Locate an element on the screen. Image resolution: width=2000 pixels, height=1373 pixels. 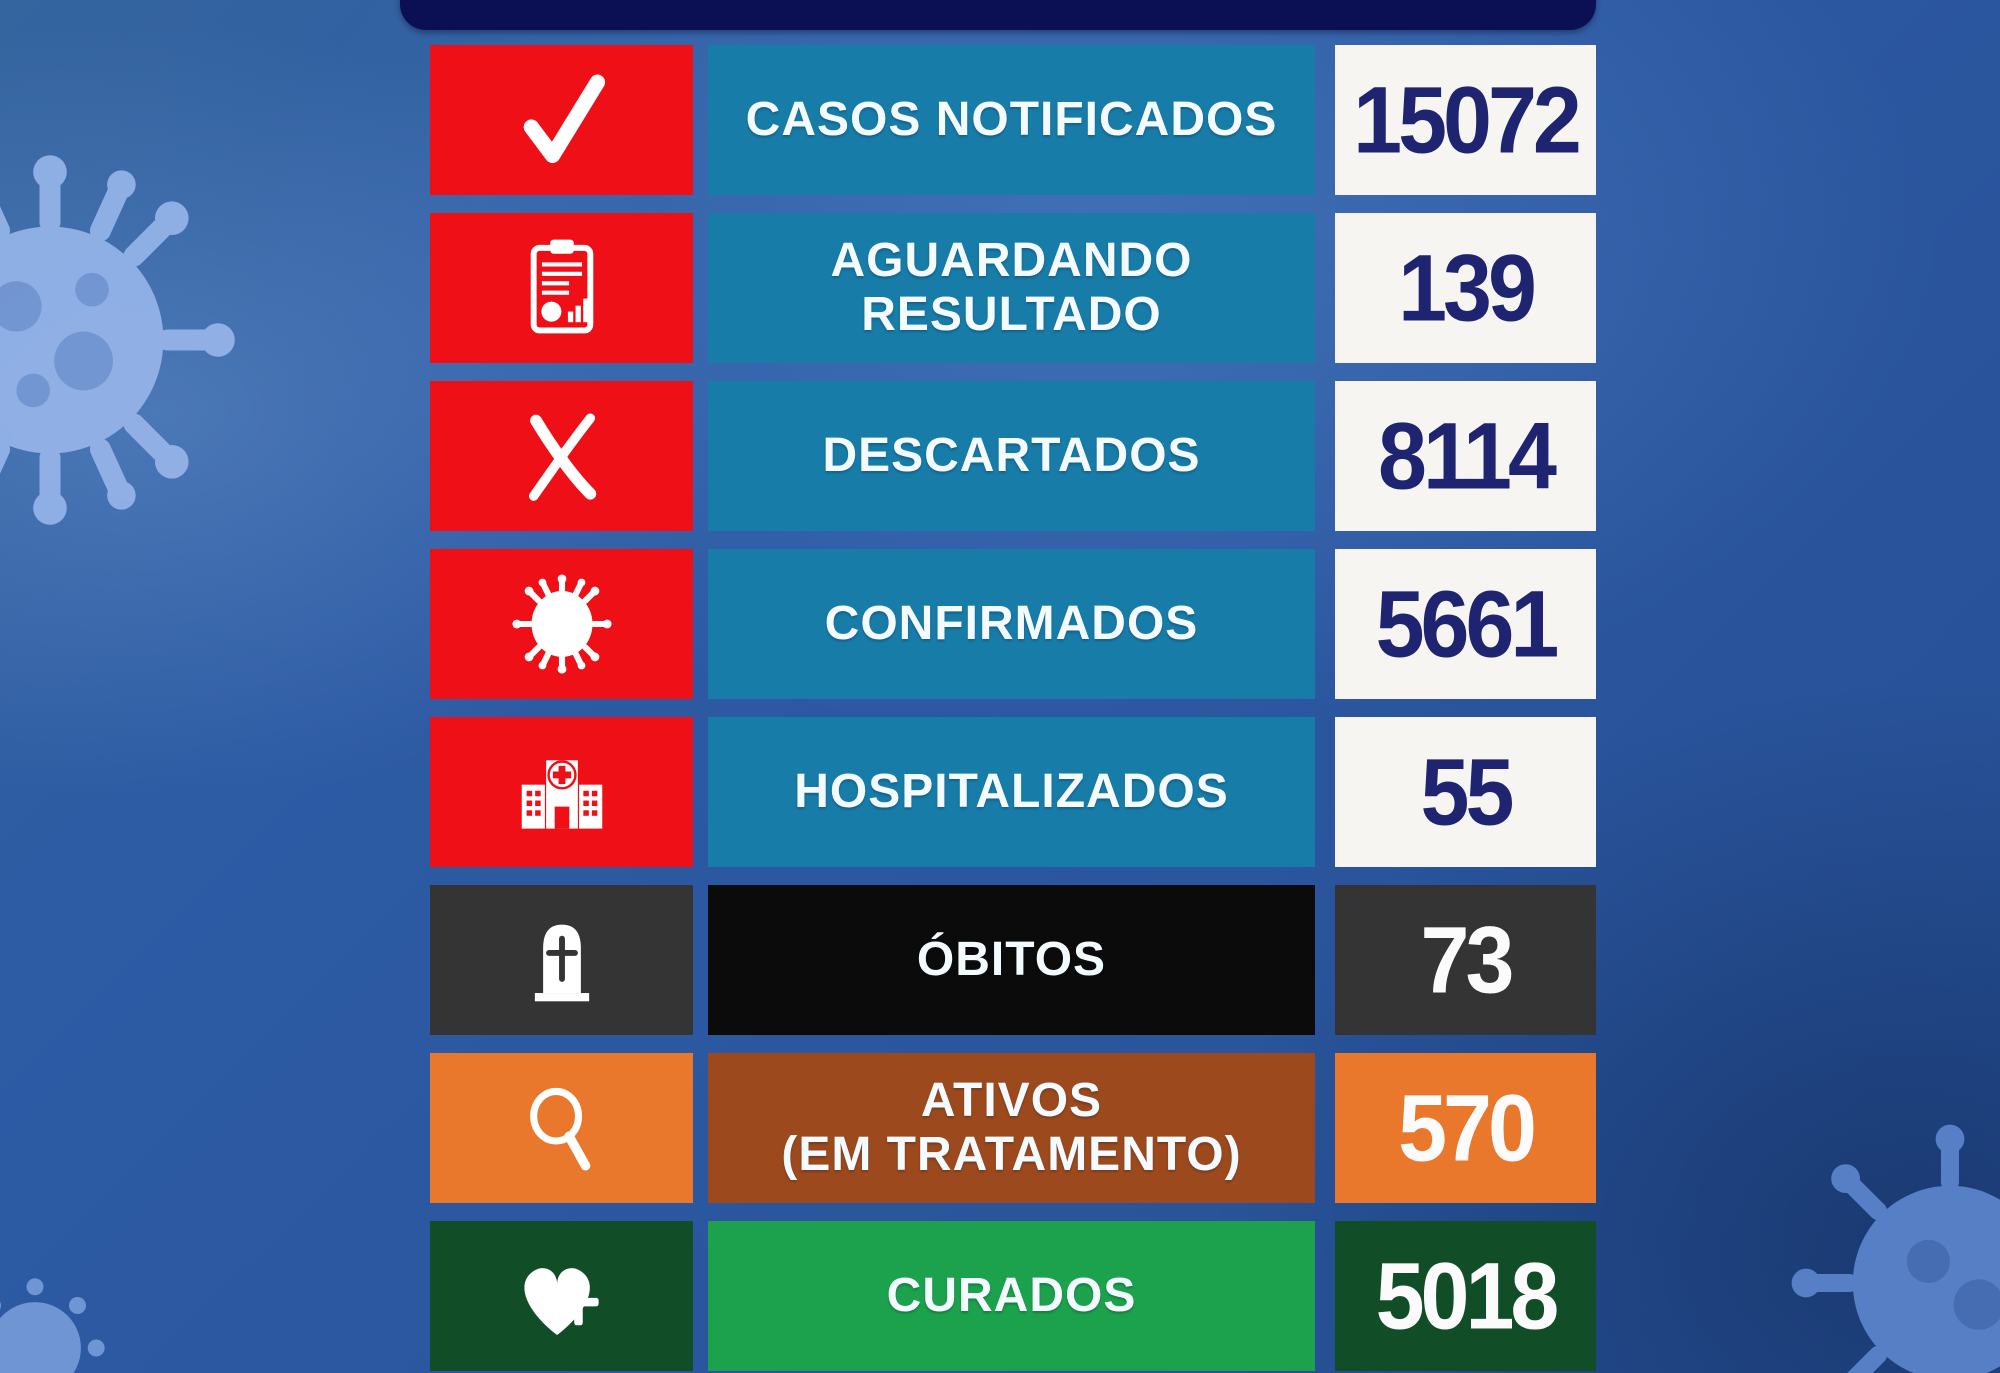
x-mark-icon is located at coordinates (562, 457).